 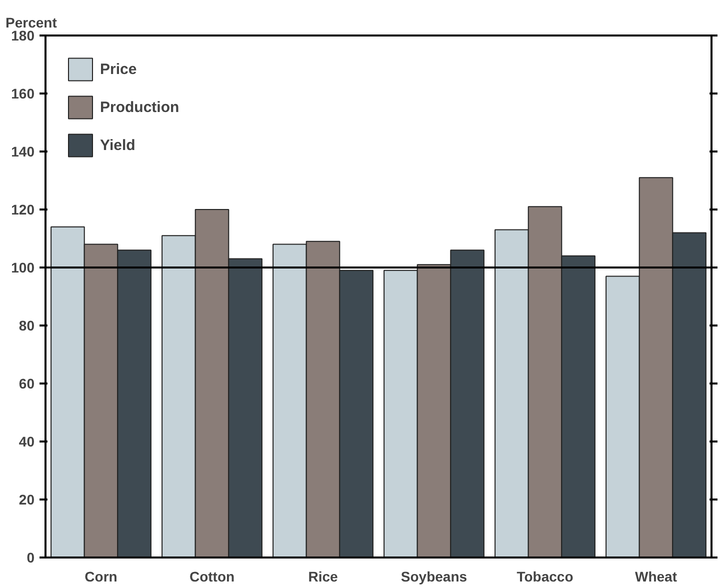 I want to click on y-tick-label: 60, so click(x=26, y=384).